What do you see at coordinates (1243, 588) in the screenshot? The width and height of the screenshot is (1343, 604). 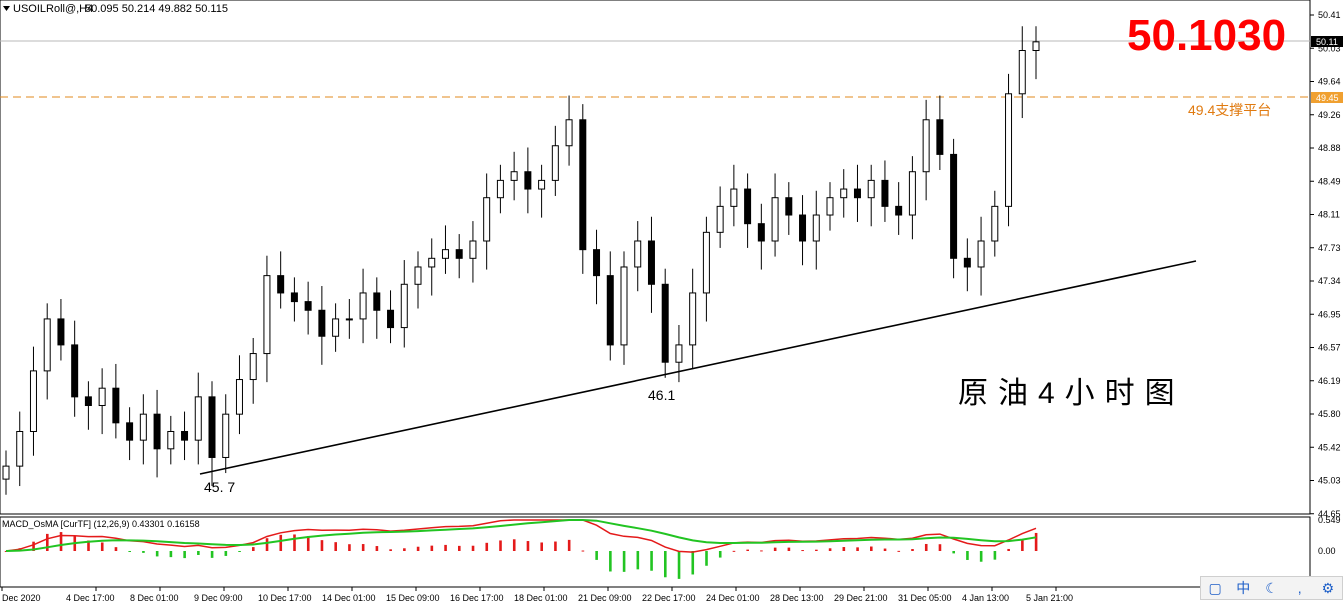 I see `ime-chinese-icon: 中` at bounding box center [1243, 588].